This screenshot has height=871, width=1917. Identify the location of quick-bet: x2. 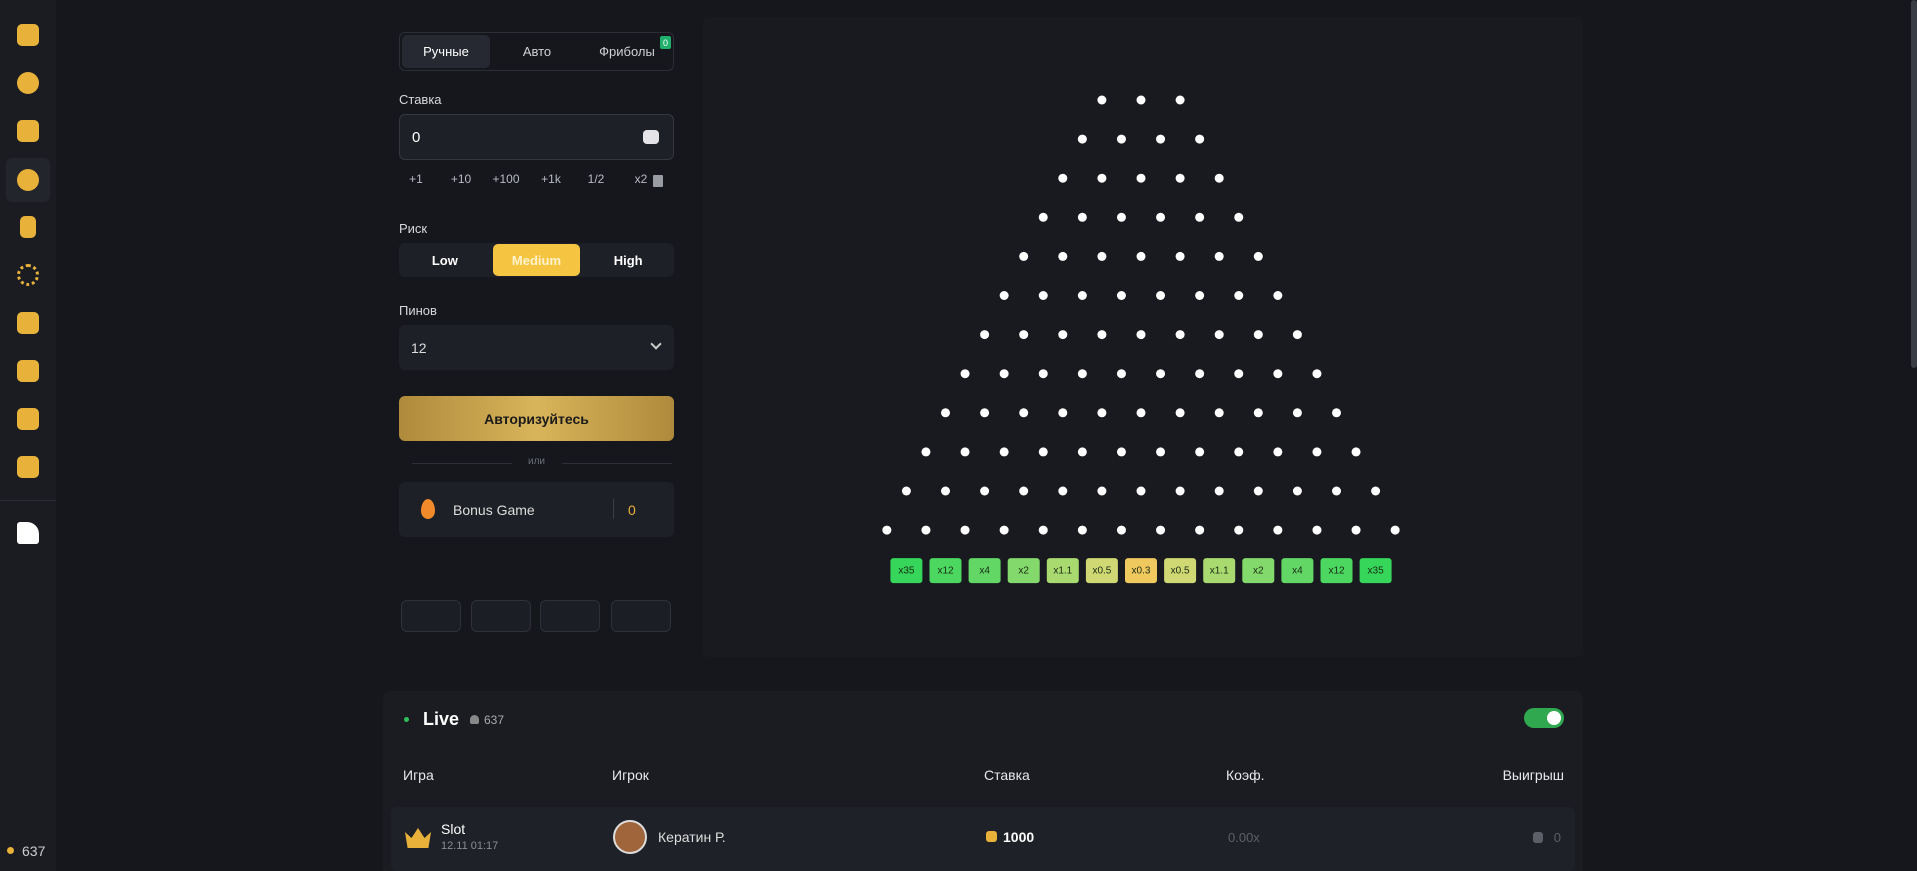
(641, 179).